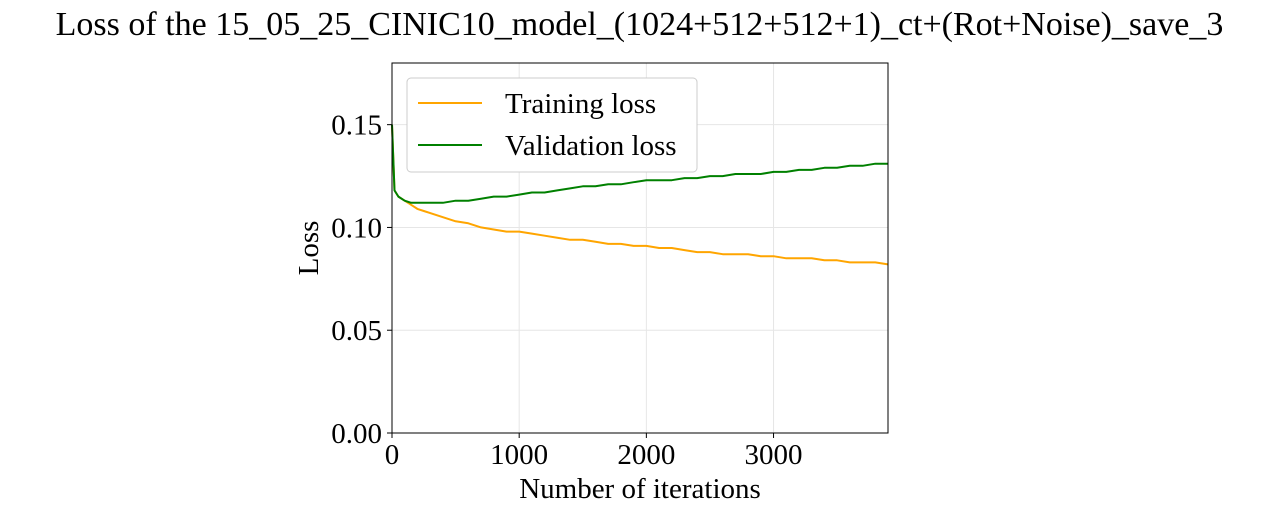 Image resolution: width=1279 pixels, height=512 pixels. Describe the element at coordinates (640, 489) in the screenshot. I see `x-axis-label: Number of iterations` at that location.